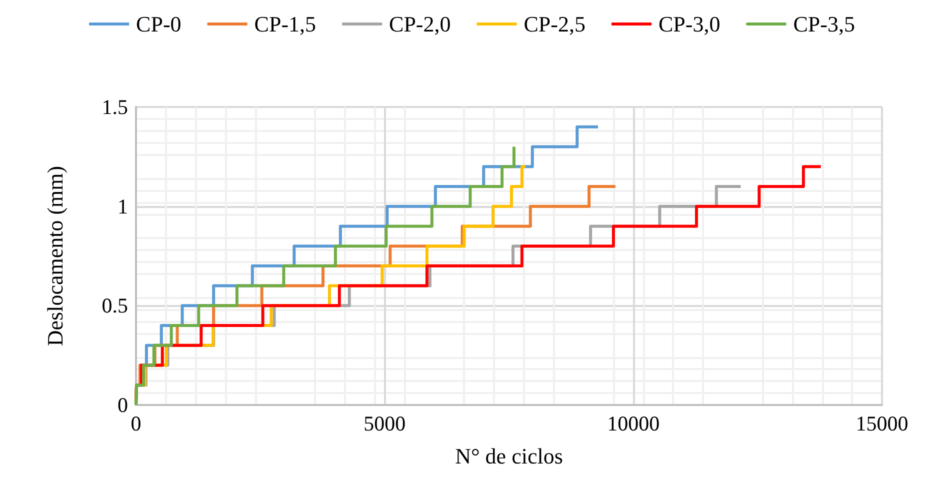 This screenshot has width=944, height=502. I want to click on y-tick-label: 0, so click(123, 405).